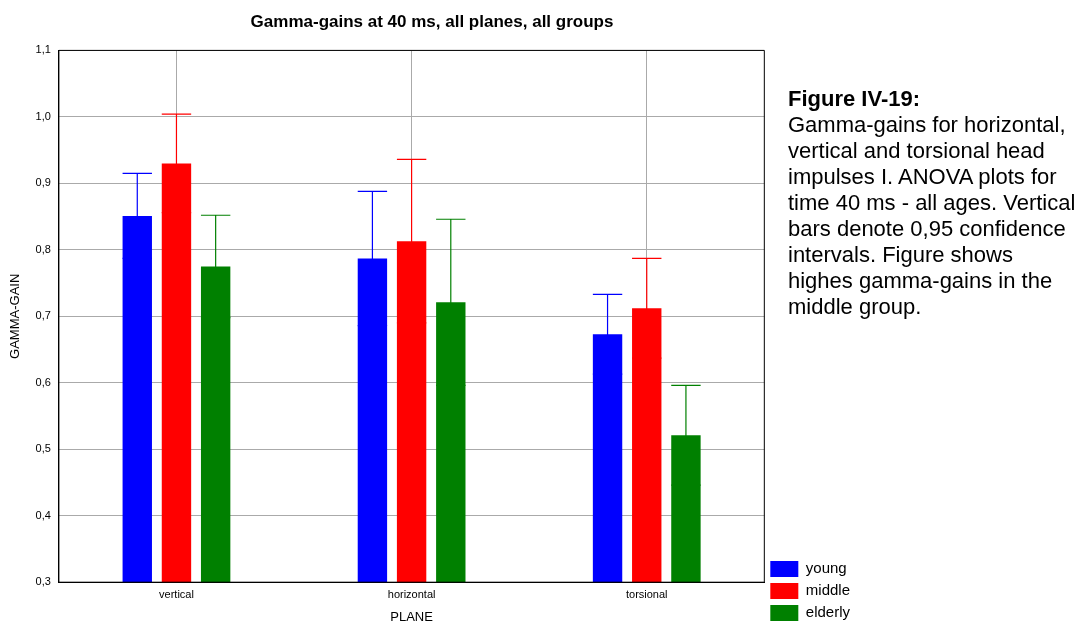 The width and height of the screenshot is (1085, 631). Describe the element at coordinates (826, 568) in the screenshot. I see `legend-label: young` at that location.